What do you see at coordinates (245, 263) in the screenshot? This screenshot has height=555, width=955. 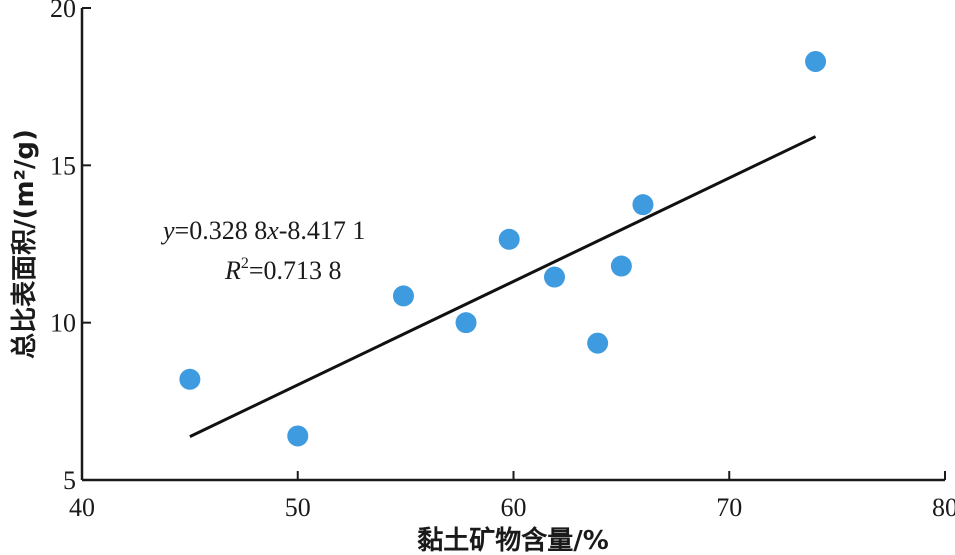 I see `r-squared-sup: 2` at bounding box center [245, 263].